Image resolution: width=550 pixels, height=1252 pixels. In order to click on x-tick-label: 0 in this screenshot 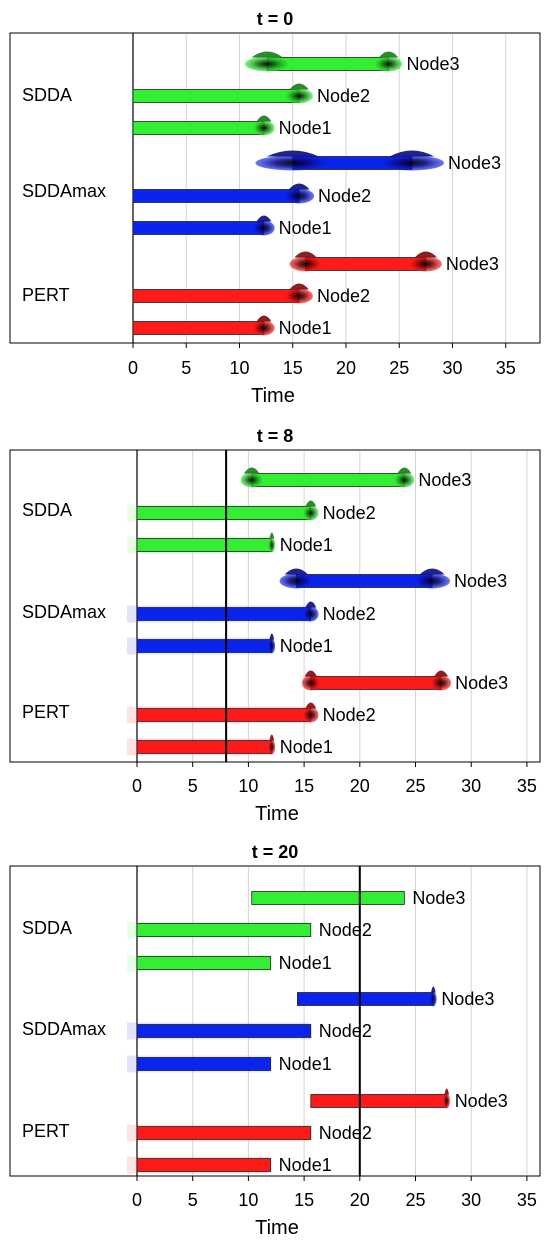, I will do `click(137, 1200)`.